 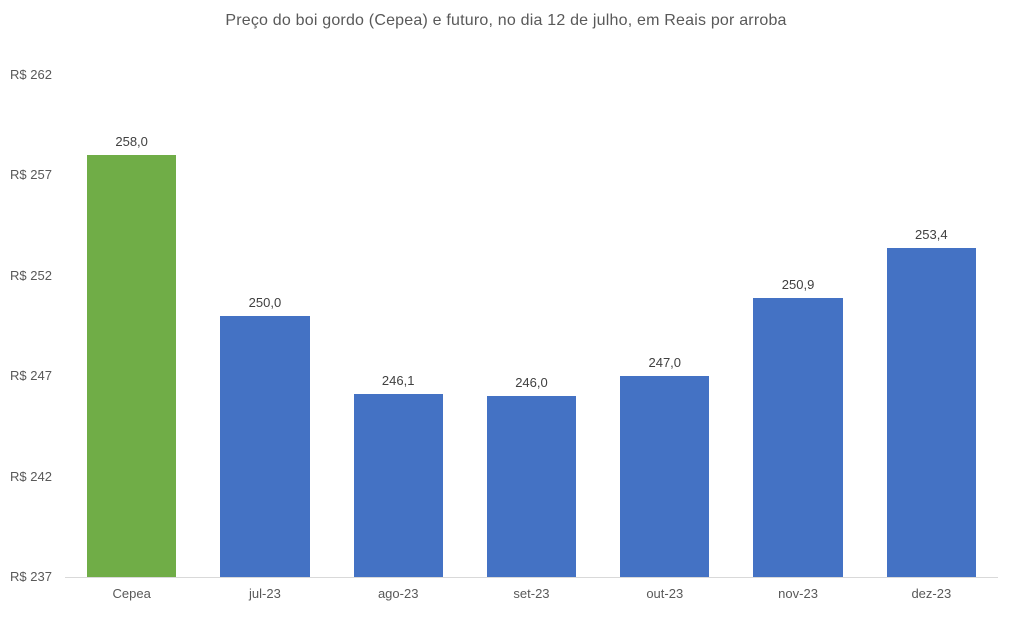 What do you see at coordinates (31, 275) in the screenshot?
I see `y-axis-tick-label: R$ 252` at bounding box center [31, 275].